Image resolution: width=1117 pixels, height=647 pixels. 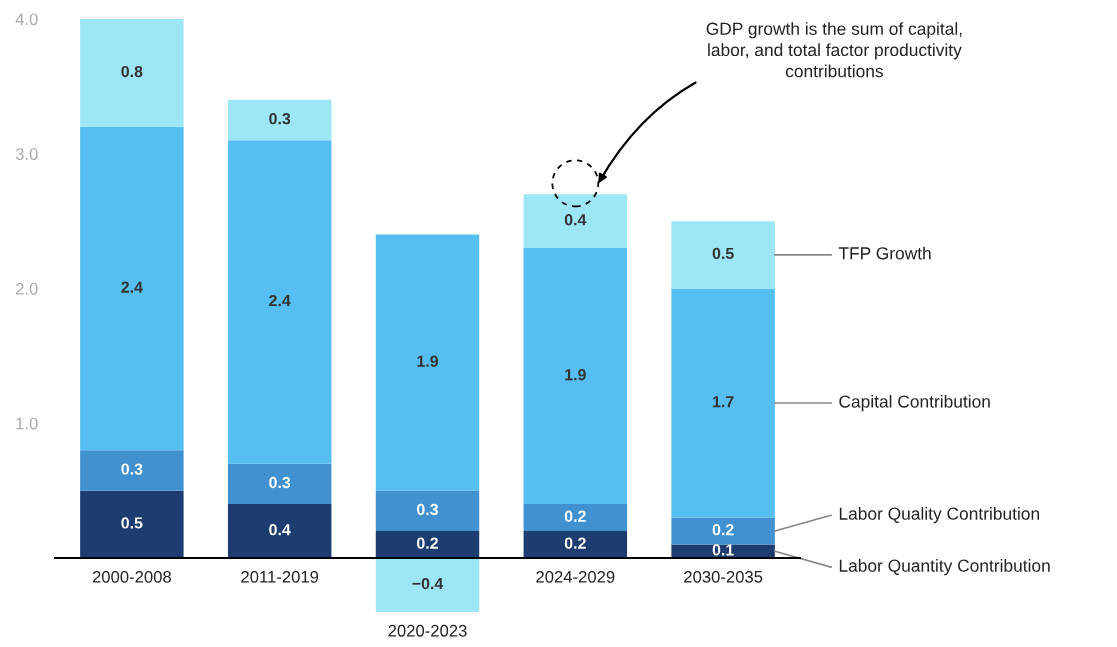 What do you see at coordinates (834, 50) in the screenshot?
I see `annotation: GDP growth is the sum of capital, labor, and total factor productivity contributions` at bounding box center [834, 50].